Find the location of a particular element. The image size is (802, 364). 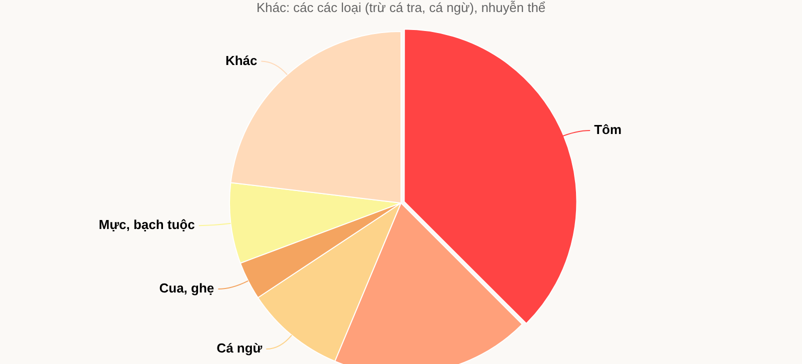

slice-label: Khác is located at coordinates (241, 60).